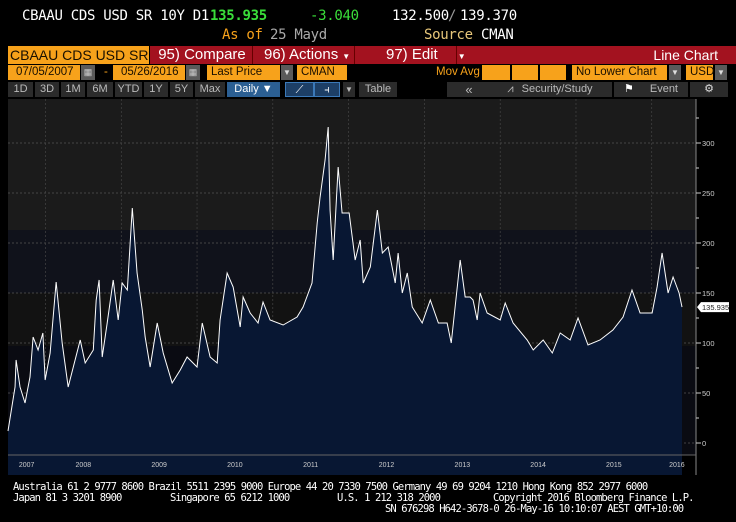 This screenshot has width=736, height=522. I want to click on back-button: «, so click(469, 89).